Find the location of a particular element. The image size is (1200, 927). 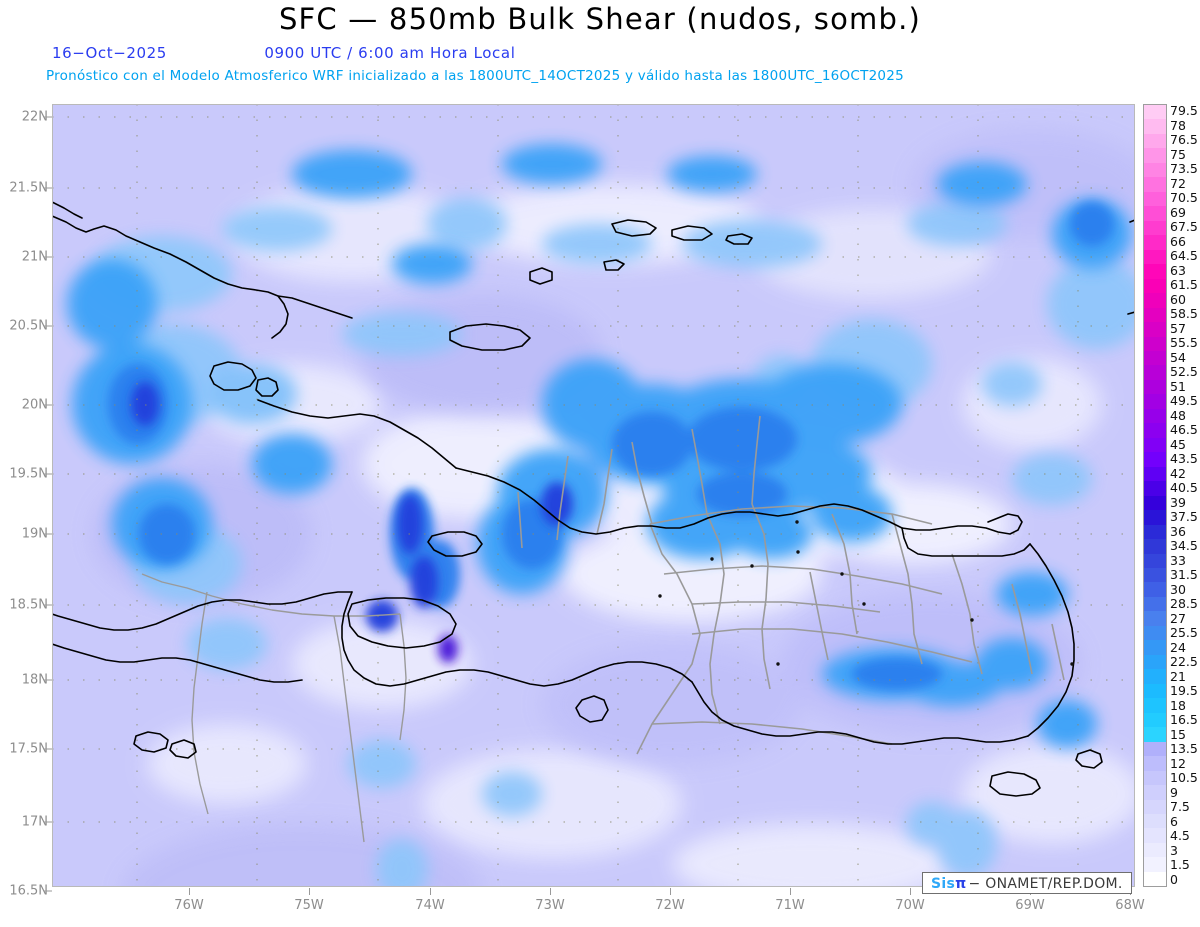

colorbar-tick-label: 19.5 is located at coordinates (1184, 690).